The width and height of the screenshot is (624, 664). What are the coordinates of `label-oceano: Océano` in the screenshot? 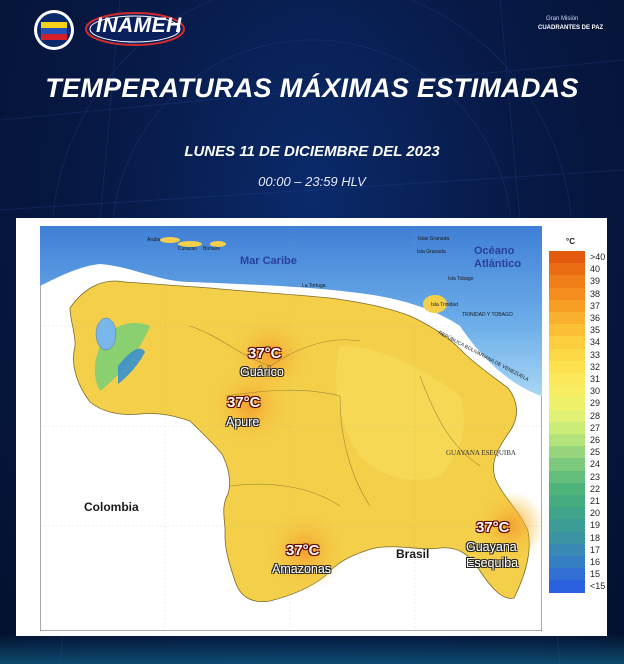 It's located at (494, 251).